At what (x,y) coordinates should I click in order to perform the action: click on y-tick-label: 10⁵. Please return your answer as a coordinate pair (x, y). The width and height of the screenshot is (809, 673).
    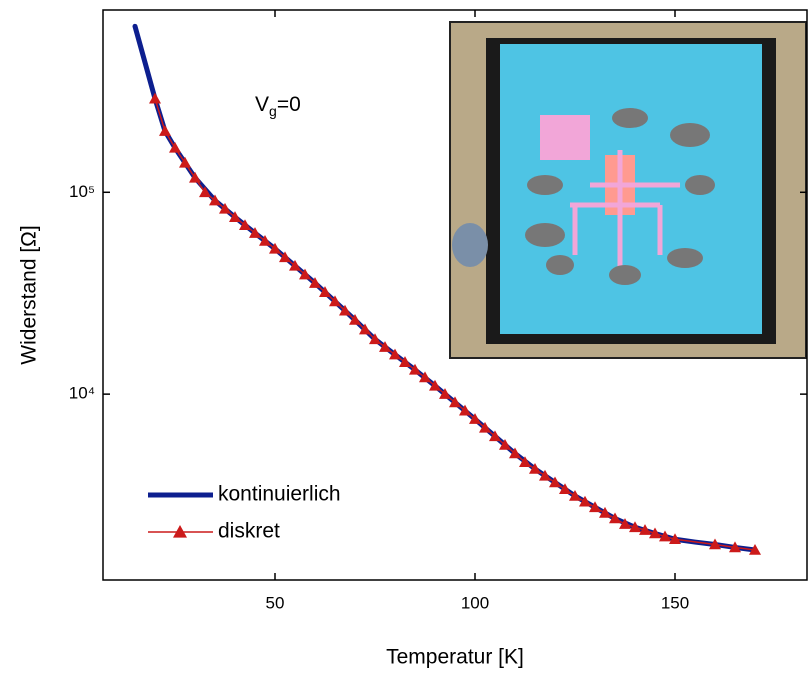
    Looking at the image, I should click on (82, 191).